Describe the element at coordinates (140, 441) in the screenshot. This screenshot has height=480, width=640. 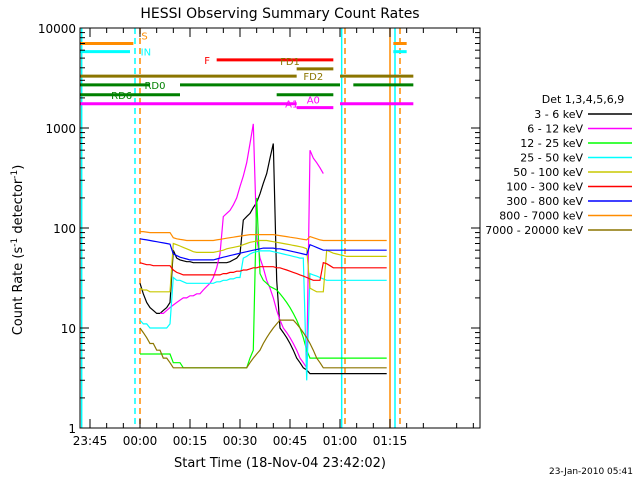
I see `x-tick-label: 00:00` at that location.